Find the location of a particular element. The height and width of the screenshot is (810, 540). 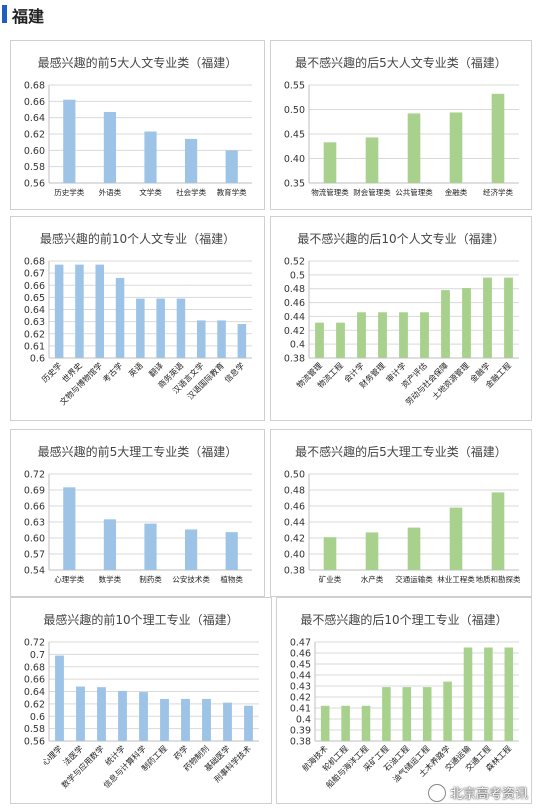

watermark: 北京高考资讯 is located at coordinates (477, 792).